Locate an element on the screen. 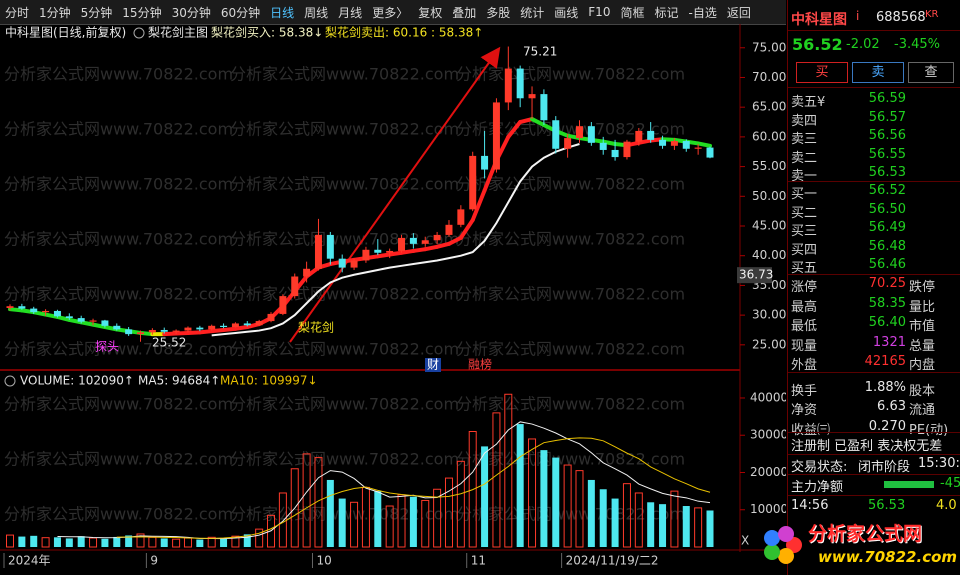  toolbar-button: 60分钟 is located at coordinates (240, 12).